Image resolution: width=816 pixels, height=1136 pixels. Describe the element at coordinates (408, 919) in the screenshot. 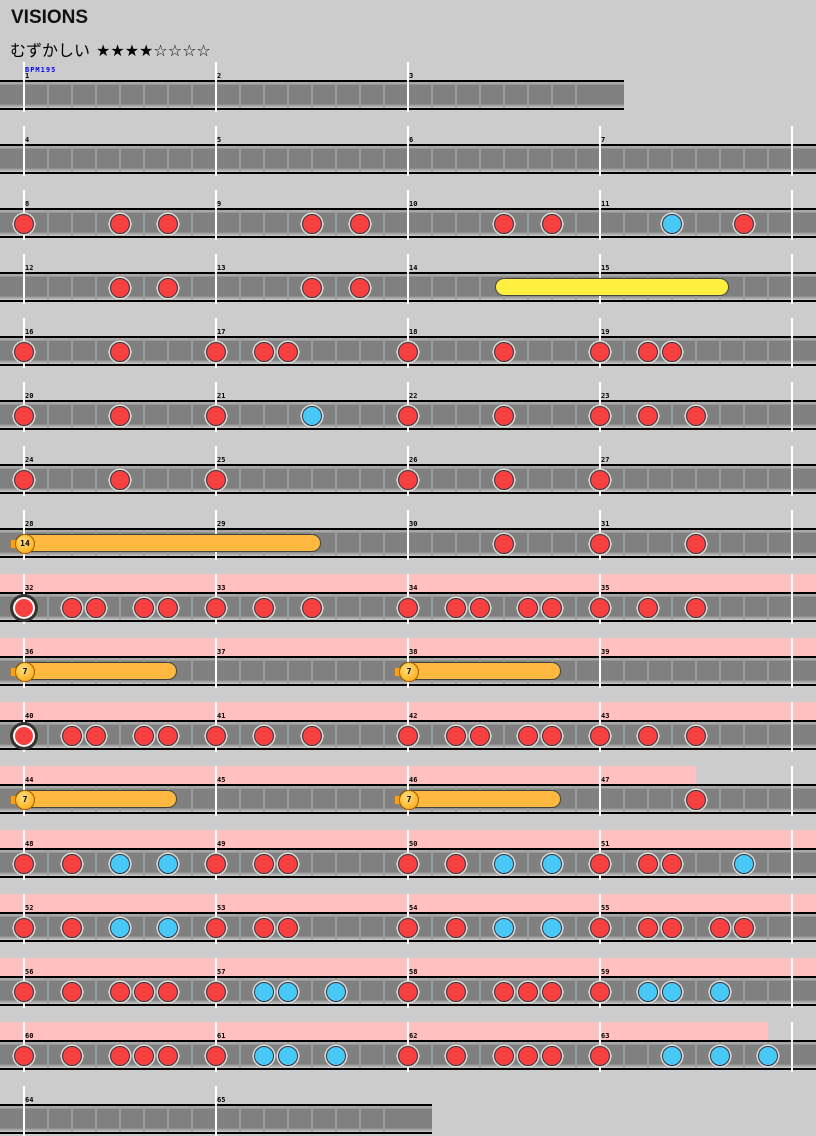

I see `chart-row: 52 53 54 55` at that location.